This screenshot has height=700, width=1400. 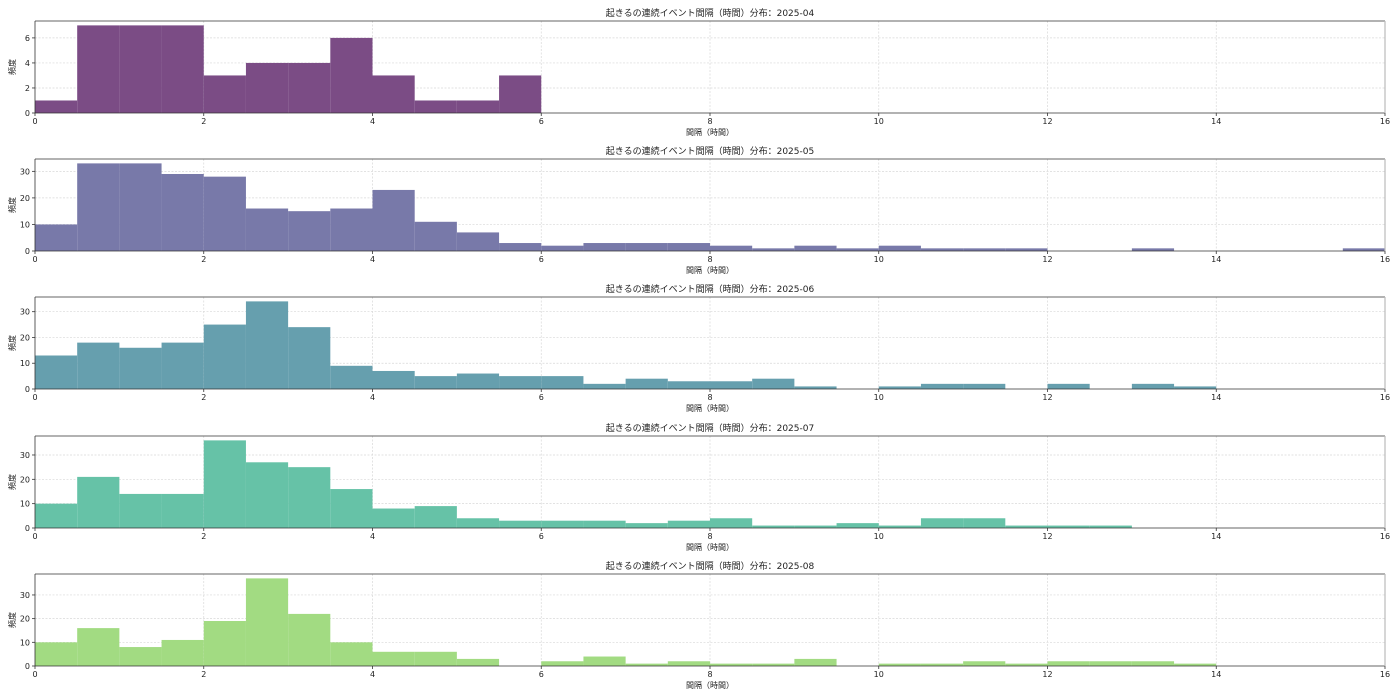 I want to click on x-tick-label: 8, so click(x=709, y=259).